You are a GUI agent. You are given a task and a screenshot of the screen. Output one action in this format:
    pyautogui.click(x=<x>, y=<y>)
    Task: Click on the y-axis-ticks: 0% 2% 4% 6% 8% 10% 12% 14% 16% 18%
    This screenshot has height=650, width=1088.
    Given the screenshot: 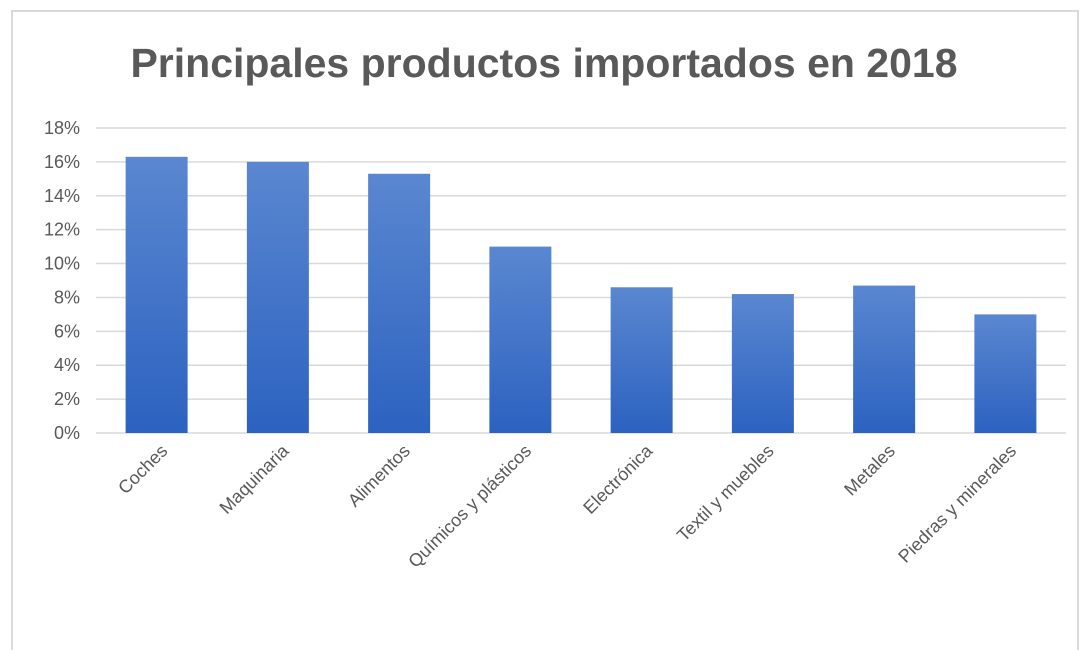 What is the action you would take?
    pyautogui.click(x=62, y=280)
    